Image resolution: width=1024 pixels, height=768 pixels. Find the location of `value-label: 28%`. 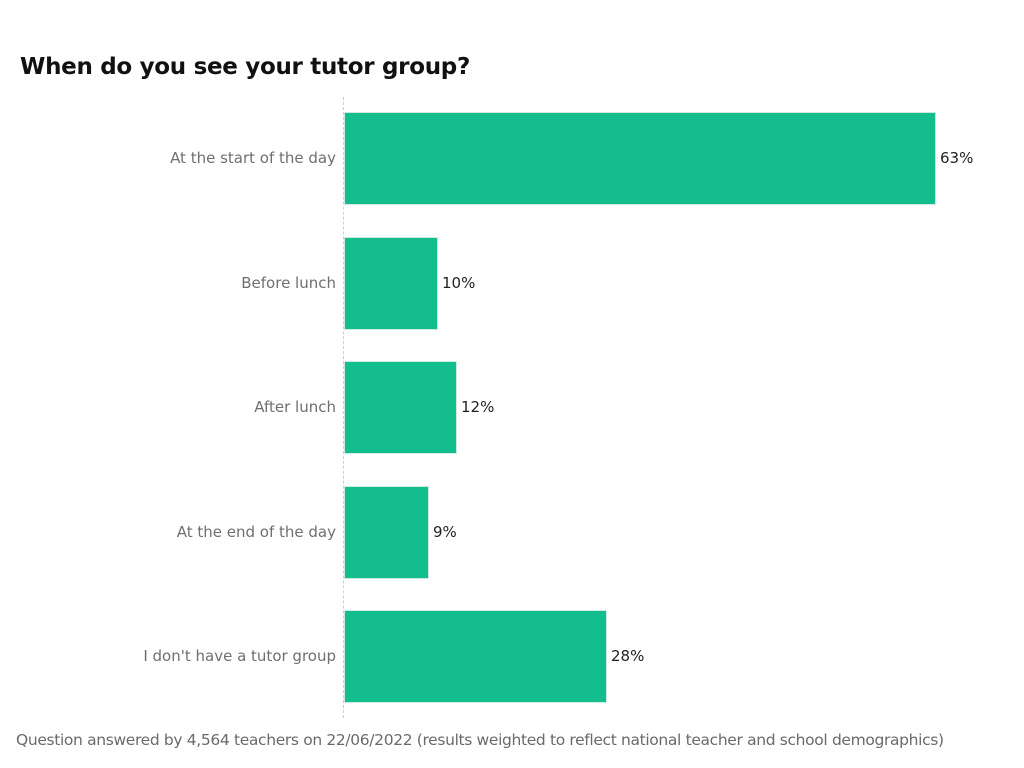

value-label: 28% is located at coordinates (628, 656).